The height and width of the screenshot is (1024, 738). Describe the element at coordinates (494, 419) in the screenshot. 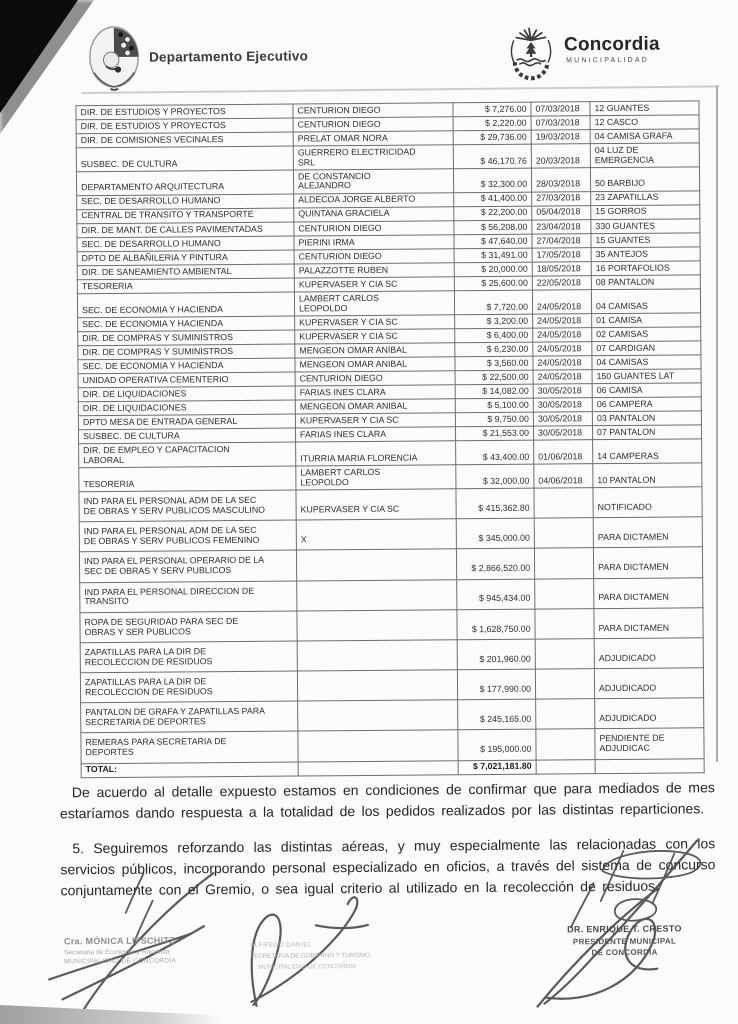

I see `cell-amount: $ 9,750.00` at that location.